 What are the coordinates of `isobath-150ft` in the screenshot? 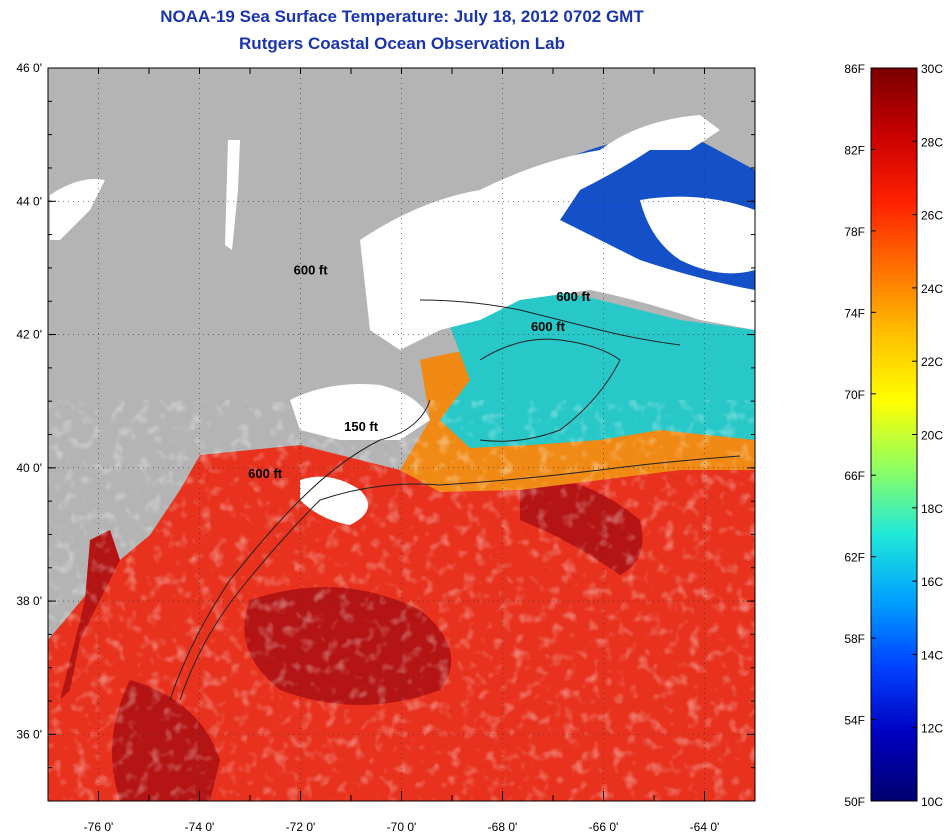 It's located at (300, 550).